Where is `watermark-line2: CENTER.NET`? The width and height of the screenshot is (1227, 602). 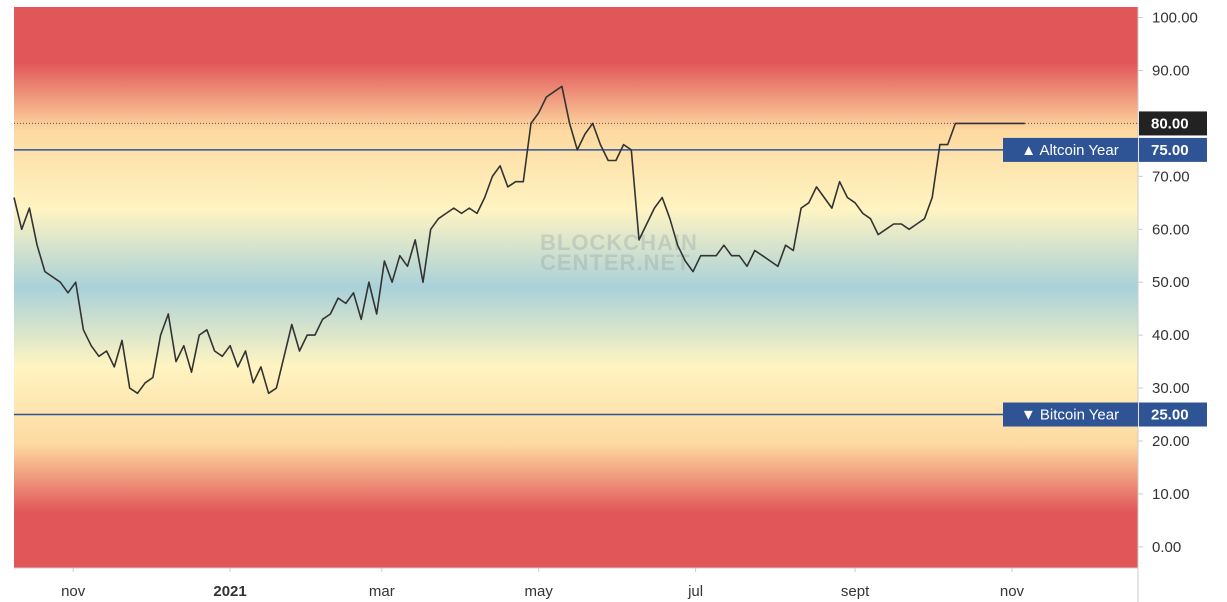
watermark-line2: CENTER.NET is located at coordinates (615, 262).